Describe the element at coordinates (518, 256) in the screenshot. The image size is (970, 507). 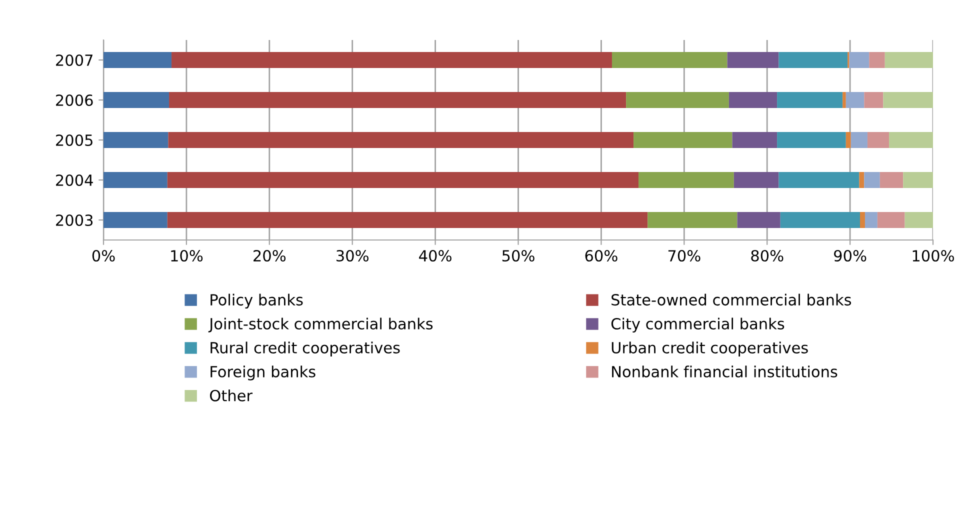
I see `x-tick-label: 50%` at that location.